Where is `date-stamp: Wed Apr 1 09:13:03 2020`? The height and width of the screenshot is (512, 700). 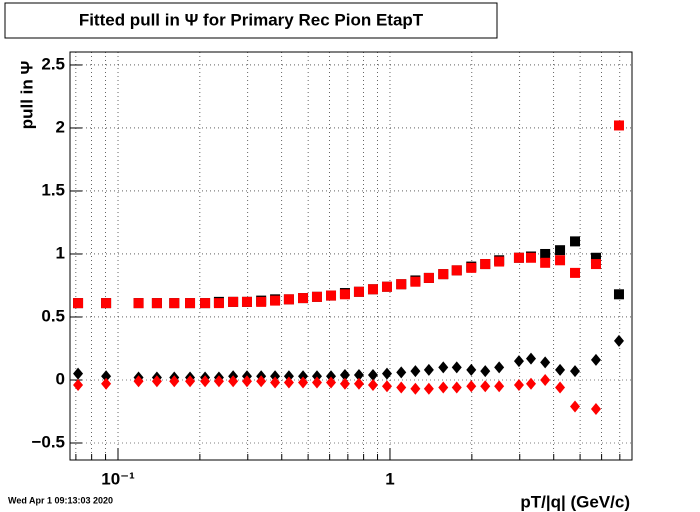
date-stamp: Wed Apr 1 09:13:03 2020 is located at coordinates (60, 500).